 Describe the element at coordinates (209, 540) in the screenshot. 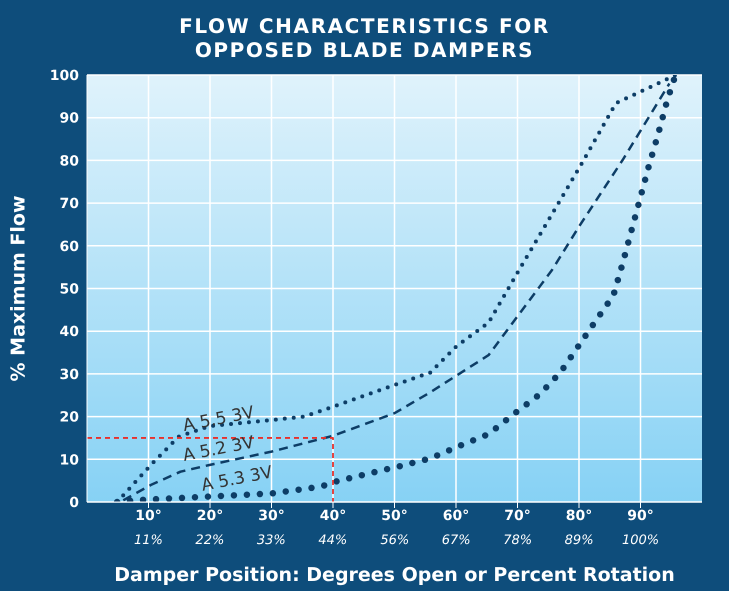

I see `x2-tick-label: 22%` at that location.